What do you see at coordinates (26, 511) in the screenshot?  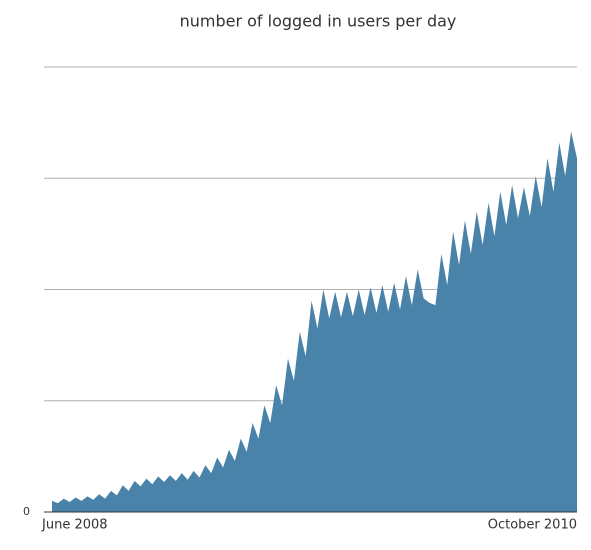 I see `y-tick-label: 0` at bounding box center [26, 511].